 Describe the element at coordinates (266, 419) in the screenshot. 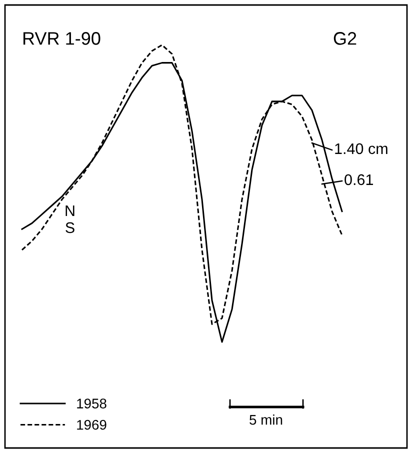

I see `text: 5 min` at that location.